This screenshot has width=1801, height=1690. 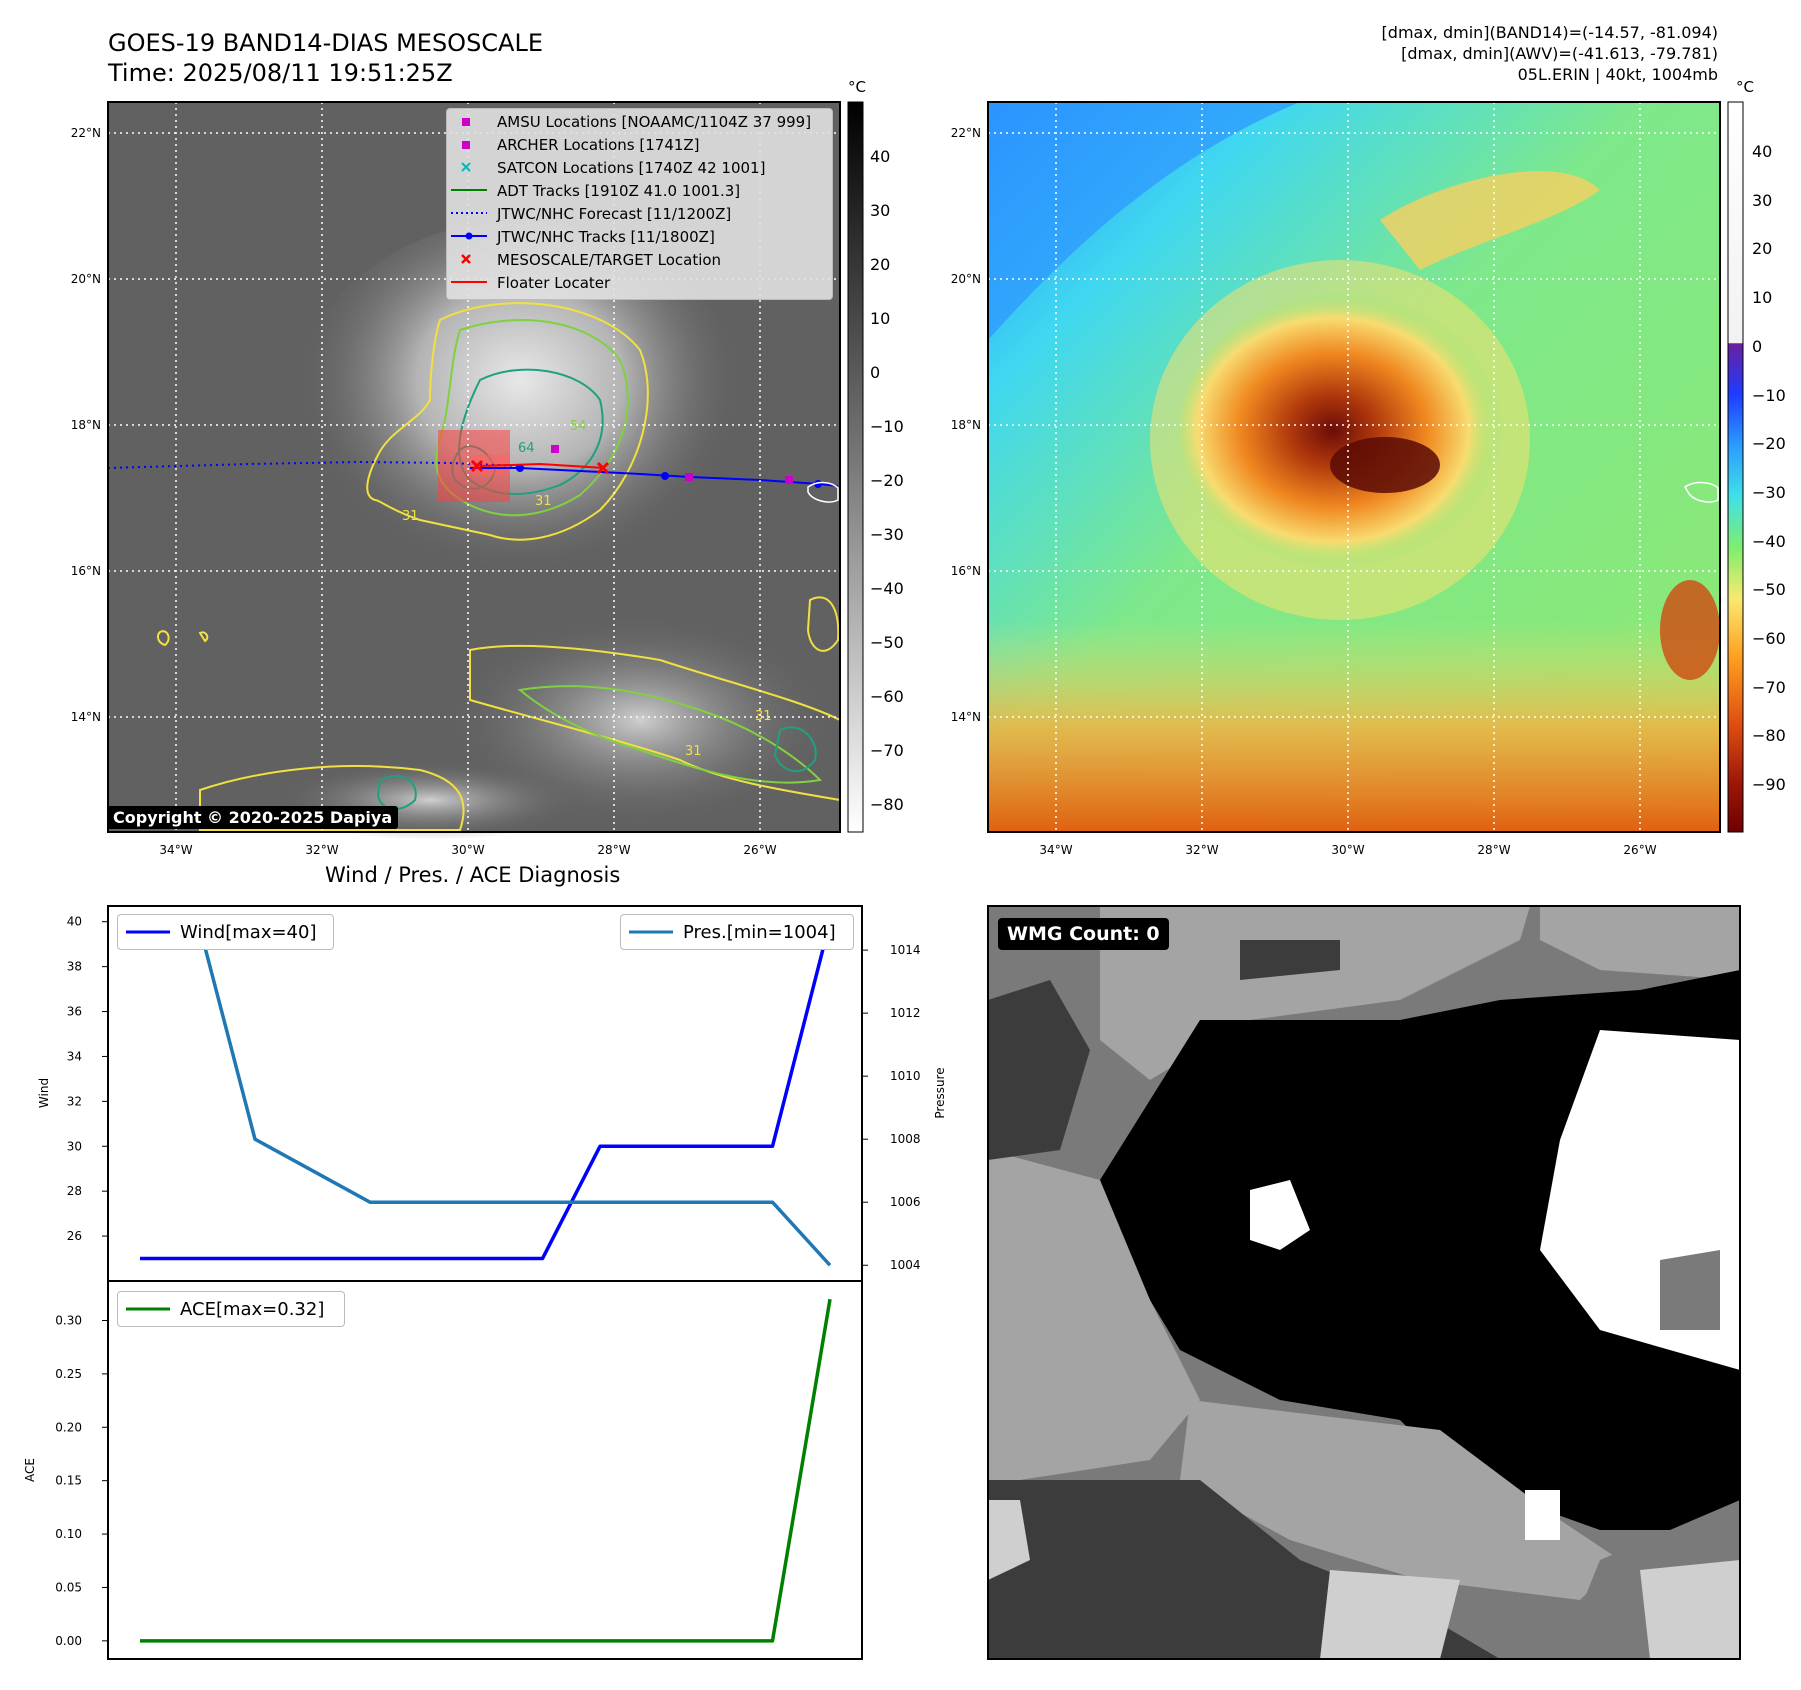 I want to click on ace-legend-label: ACE[max=0.32], so click(x=252, y=1309).